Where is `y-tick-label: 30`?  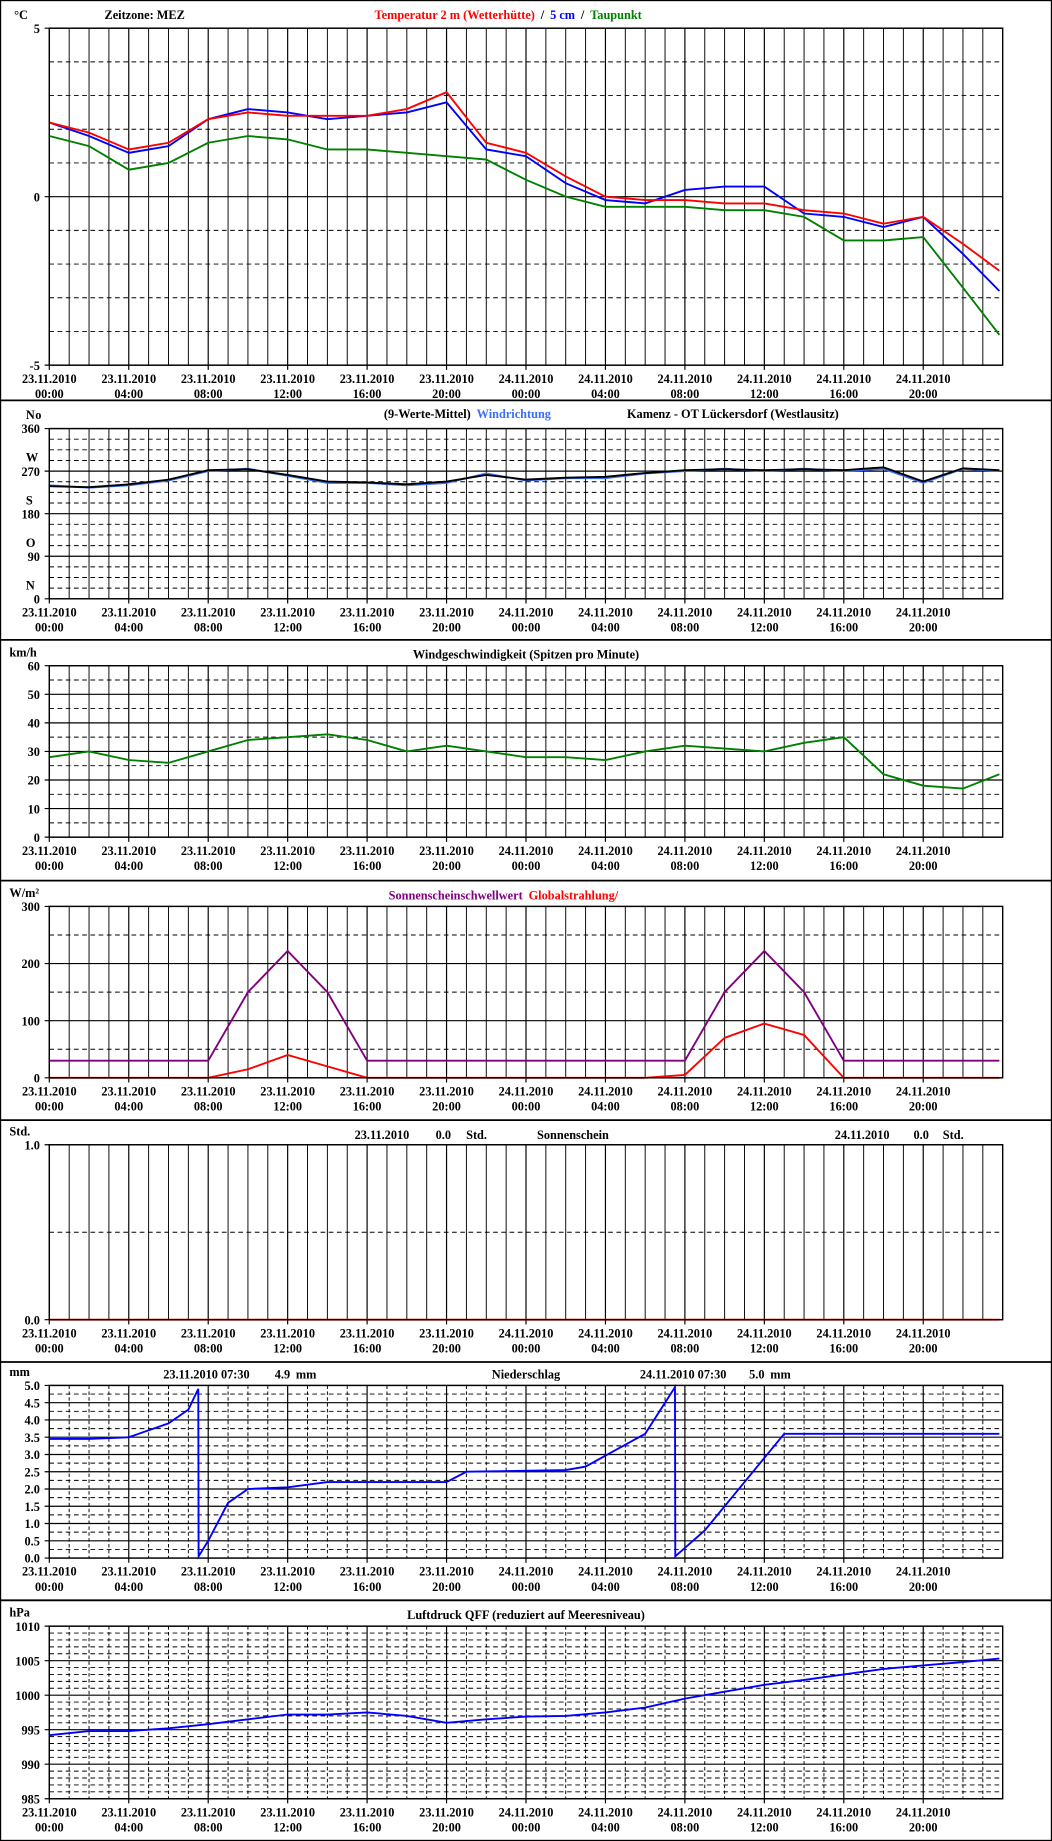 y-tick-label: 30 is located at coordinates (34, 752).